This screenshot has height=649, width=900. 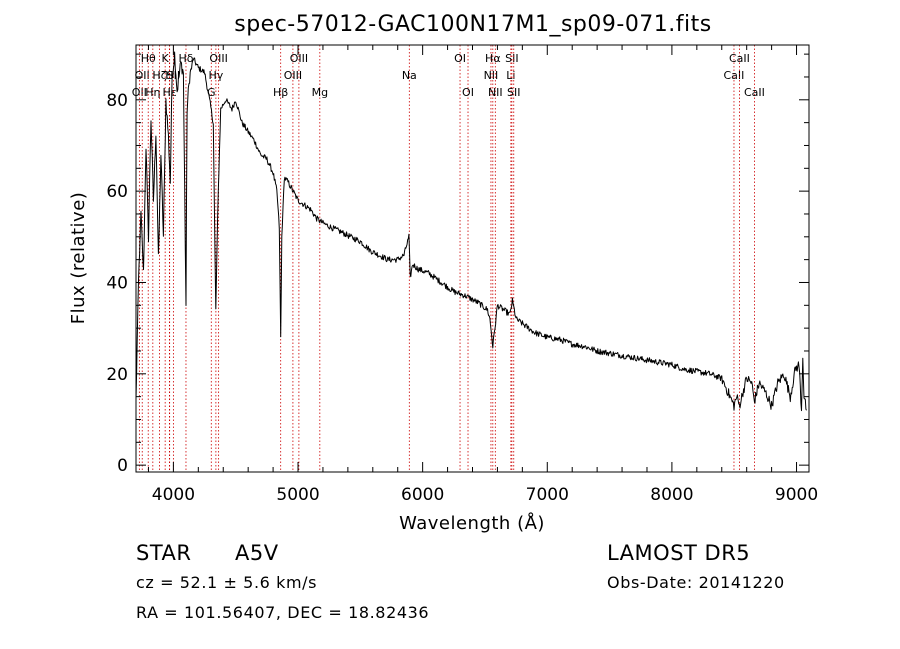 What do you see at coordinates (164, 553) in the screenshot?
I see `object-class: STAR` at bounding box center [164, 553].